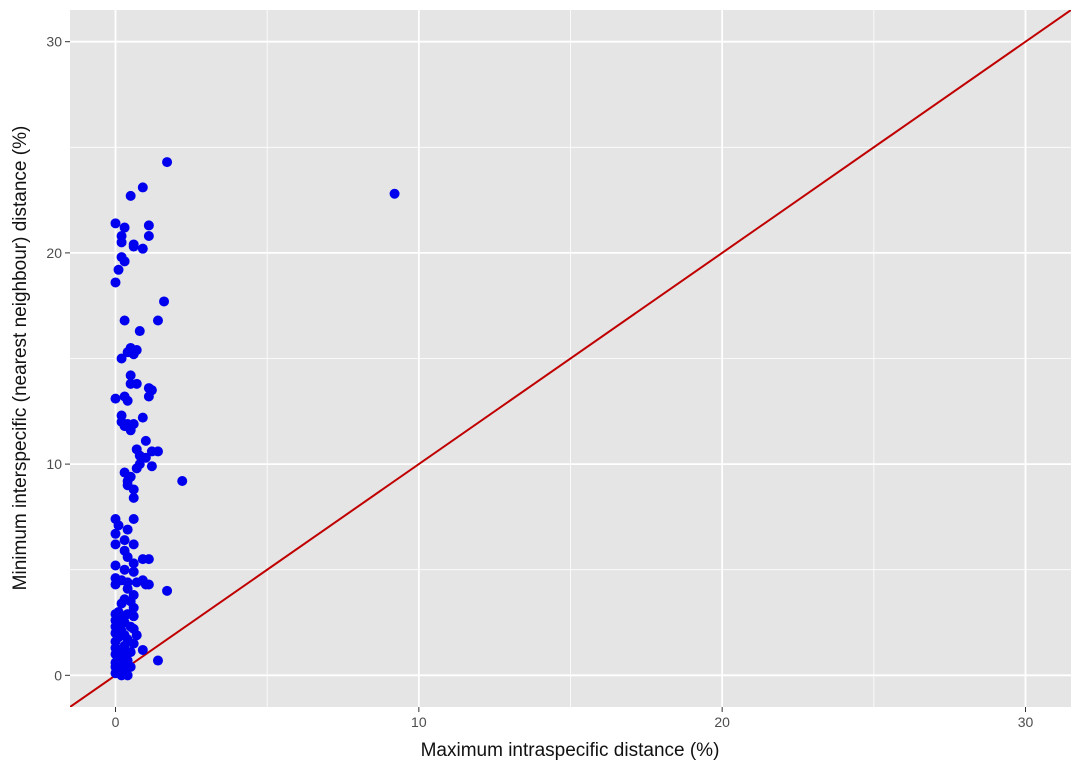  What do you see at coordinates (54, 42) in the screenshot?
I see `y-tick-label: 30` at bounding box center [54, 42].